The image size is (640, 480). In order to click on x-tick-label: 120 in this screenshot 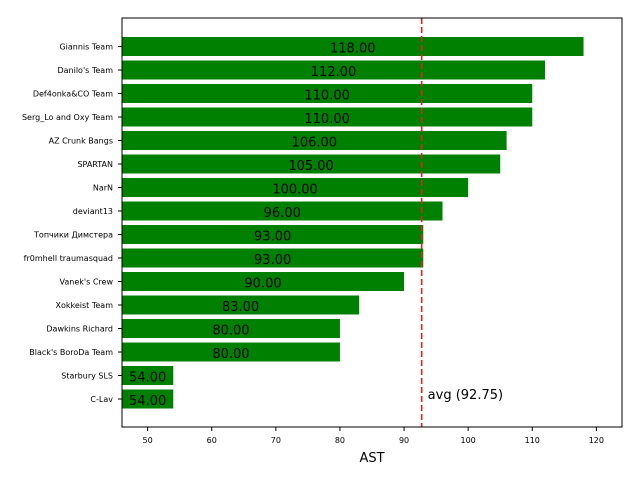, I will do `click(596, 440)`.